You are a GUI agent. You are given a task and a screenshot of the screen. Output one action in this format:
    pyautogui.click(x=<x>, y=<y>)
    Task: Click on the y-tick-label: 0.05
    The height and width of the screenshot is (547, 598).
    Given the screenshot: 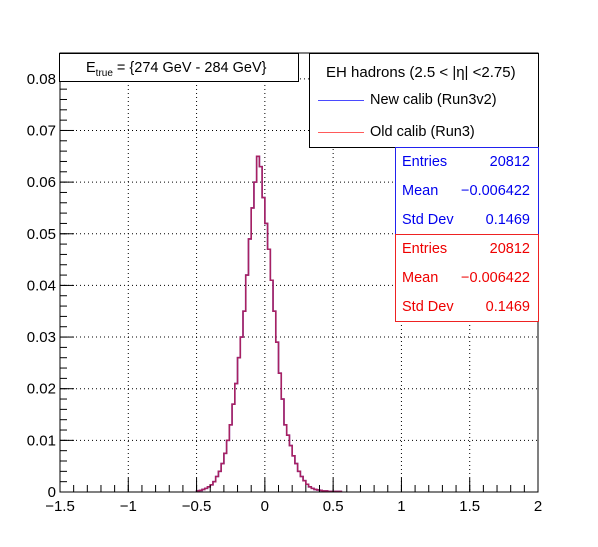 What is the action you would take?
    pyautogui.click(x=41, y=234)
    